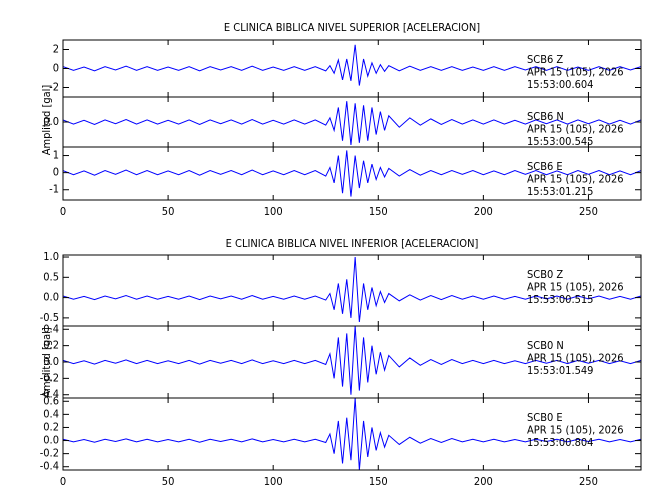 This screenshot has height=500, width=650. I want to click on y-tick-label: -0.5, so click(49, 317).